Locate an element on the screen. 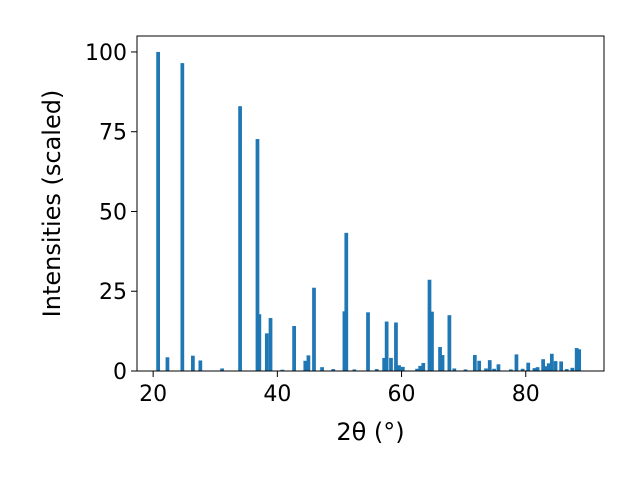 The image size is (640, 480). x-tick-label: 80 is located at coordinates (526, 394).